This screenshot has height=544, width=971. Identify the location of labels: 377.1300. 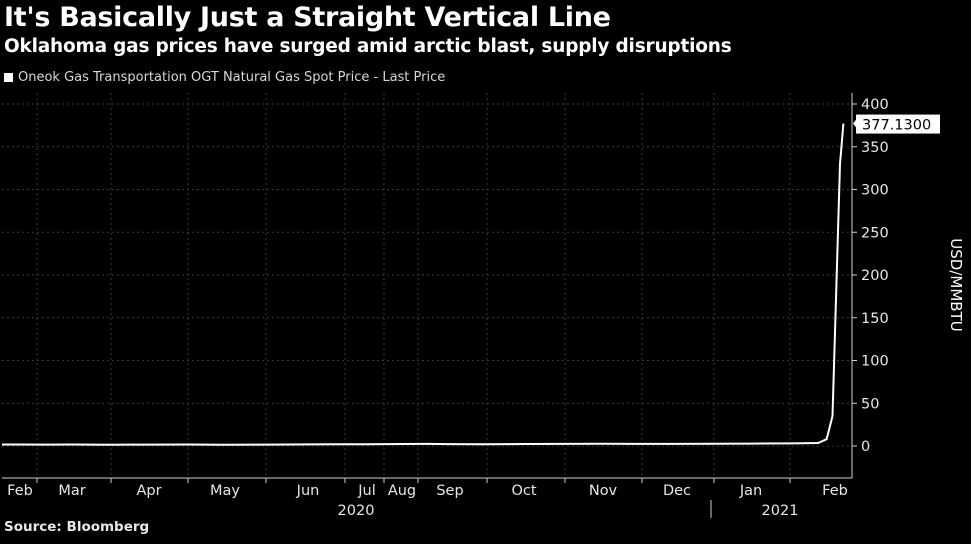
(896, 124).